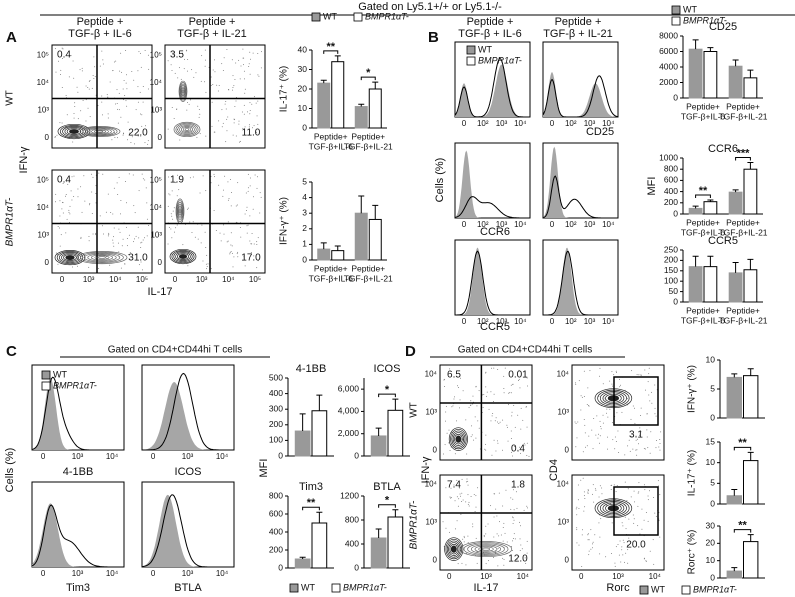 This screenshot has height=597, width=795. I want to click on quadrant-value: 1.8, so click(518, 485).